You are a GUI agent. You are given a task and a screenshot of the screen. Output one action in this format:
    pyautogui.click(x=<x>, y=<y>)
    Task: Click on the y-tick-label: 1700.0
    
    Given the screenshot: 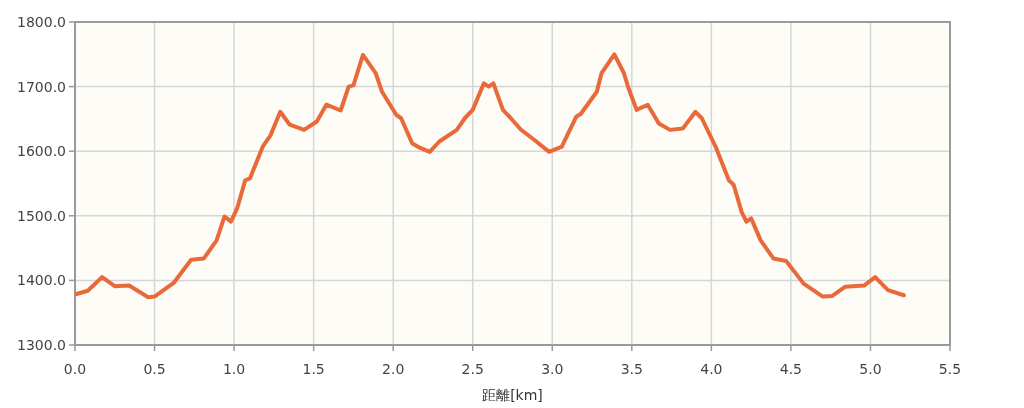 What is the action you would take?
    pyautogui.click(x=41, y=86)
    